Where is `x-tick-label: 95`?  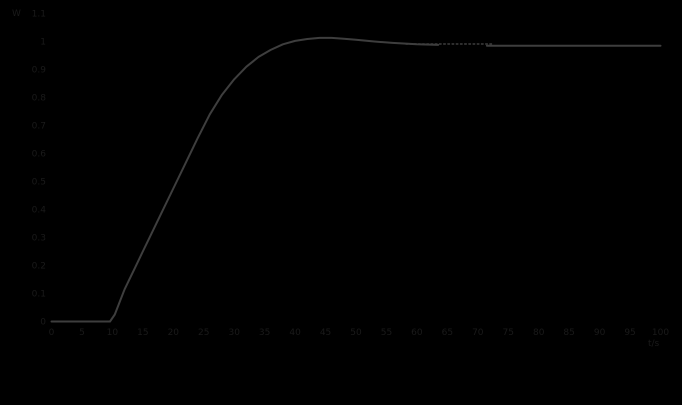 x-tick-label: 95 is located at coordinates (629, 333).